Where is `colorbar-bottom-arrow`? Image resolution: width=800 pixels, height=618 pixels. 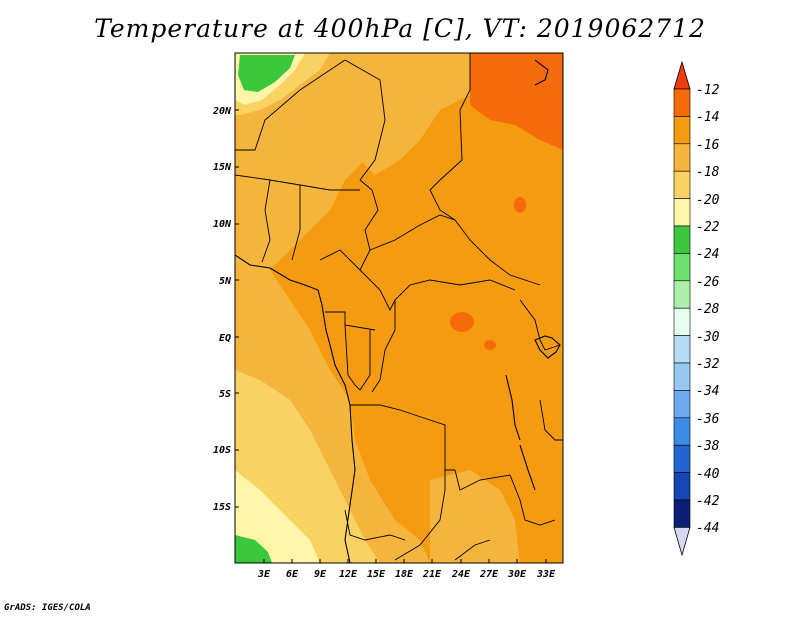
colorbar-bottom-arrow is located at coordinates (682, 542).